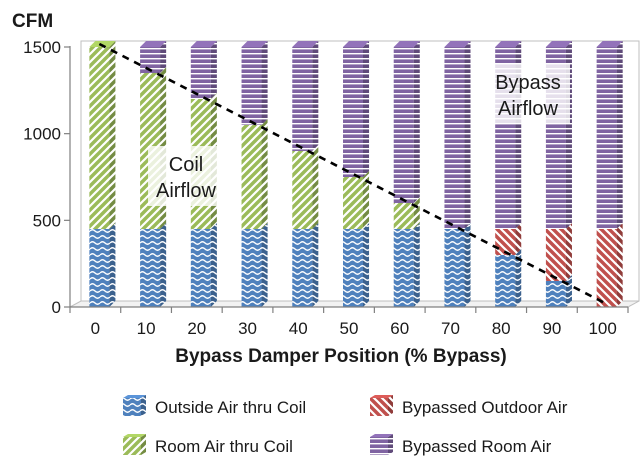 This screenshot has height=463, width=644. What do you see at coordinates (42, 134) in the screenshot?
I see `y-tick-label: 1000` at bounding box center [42, 134].